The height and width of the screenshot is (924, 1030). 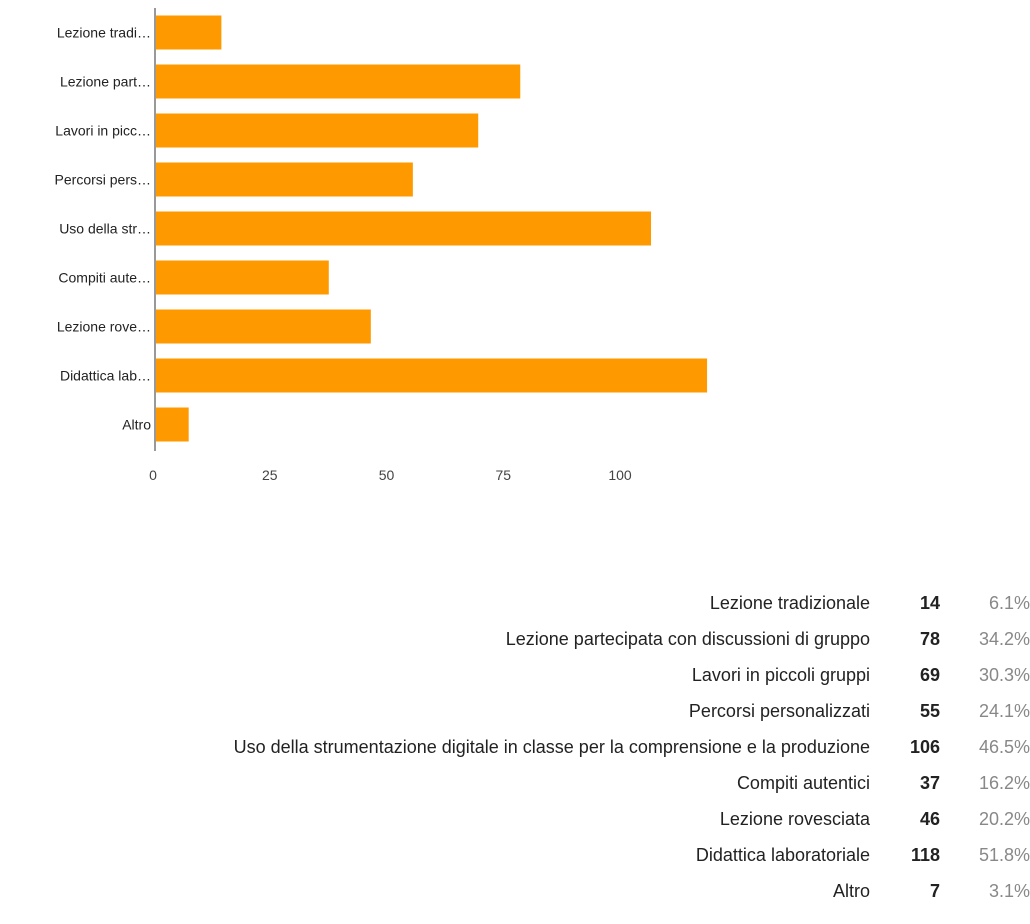 I want to click on summary-row: Compiti autentici 37 16.2%, so click(x=515, y=783).